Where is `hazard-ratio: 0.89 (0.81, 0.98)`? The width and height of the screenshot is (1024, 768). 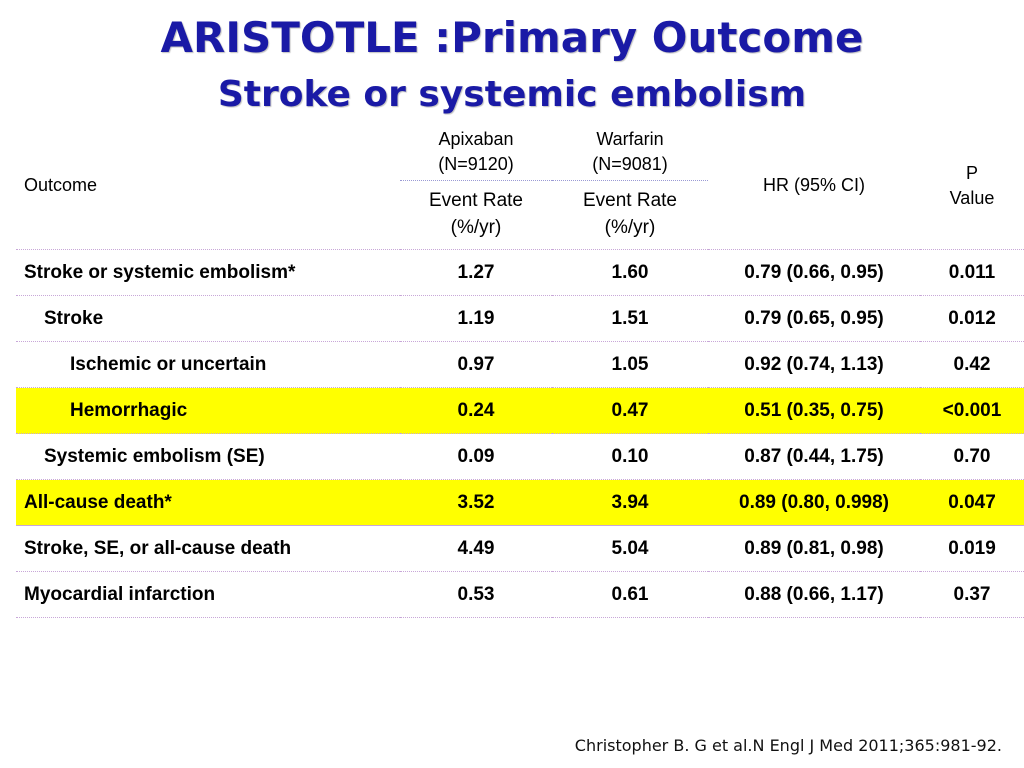 hazard-ratio: 0.89 (0.81, 0.98) is located at coordinates (814, 548).